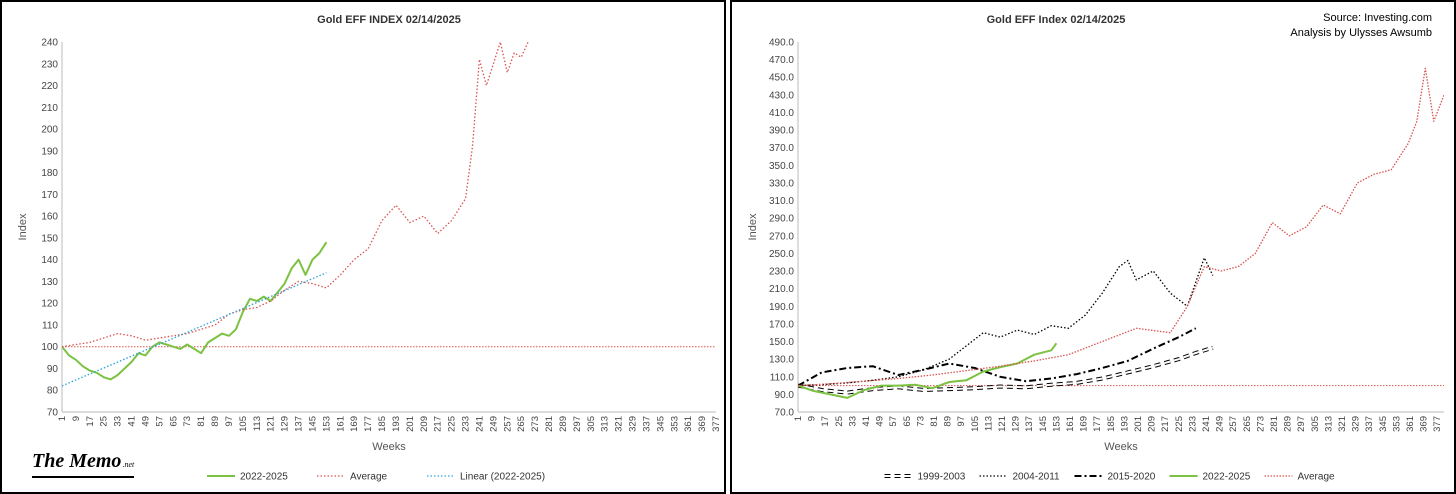 The image size is (1456, 494). What do you see at coordinates (1056, 20) in the screenshot?
I see `chart-title: Gold EFF Index 02/14/2025` at bounding box center [1056, 20].